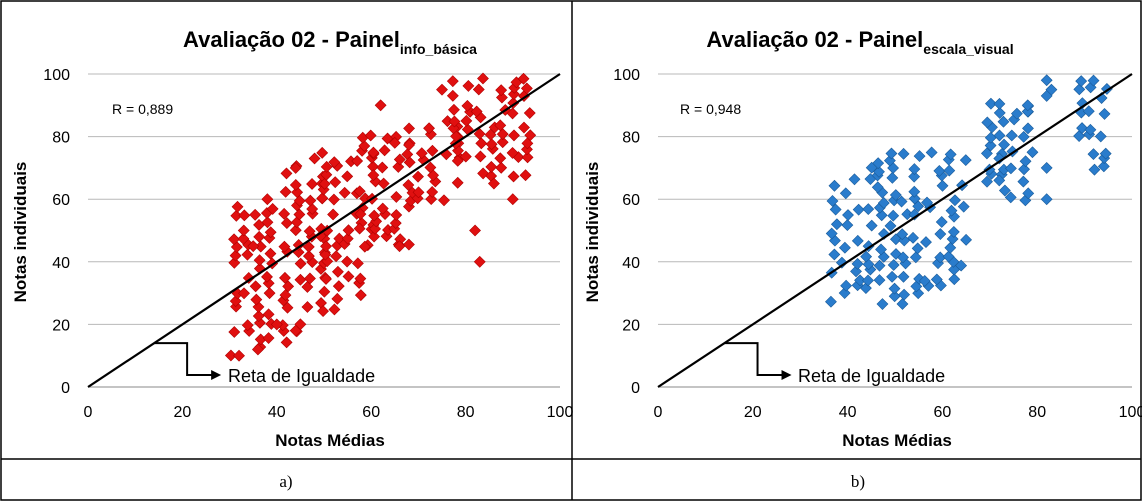  Describe the element at coordinates (301, 376) in the screenshot. I see `equality-line-label-a: Reta de Igualdade` at that location.